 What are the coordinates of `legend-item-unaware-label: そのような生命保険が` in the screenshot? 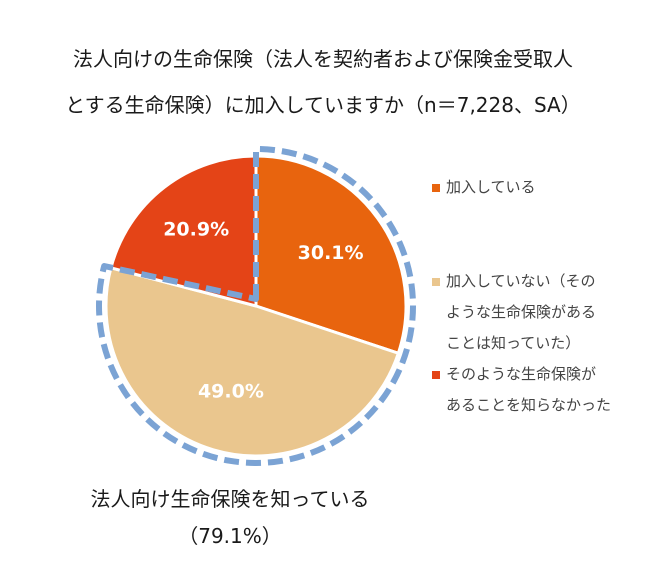 It's located at (521, 374).